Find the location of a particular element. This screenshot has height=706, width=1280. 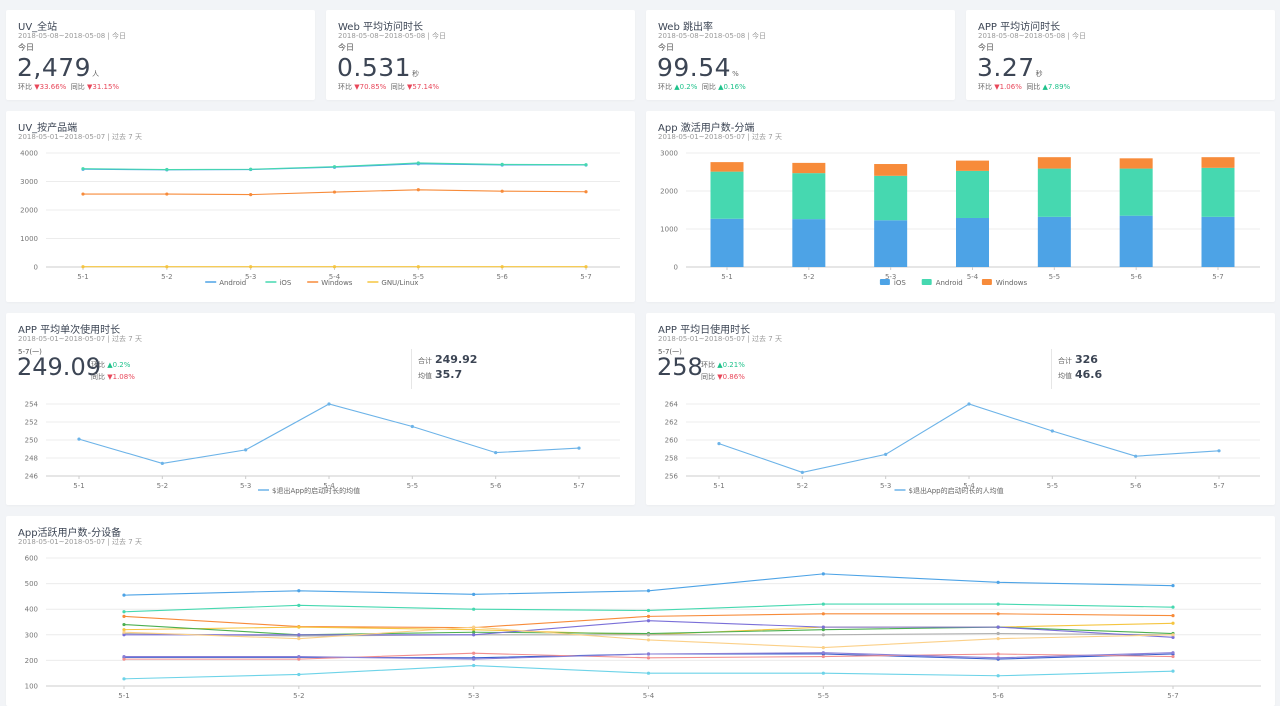

y-tick-label: 3000 is located at coordinates (29, 182).